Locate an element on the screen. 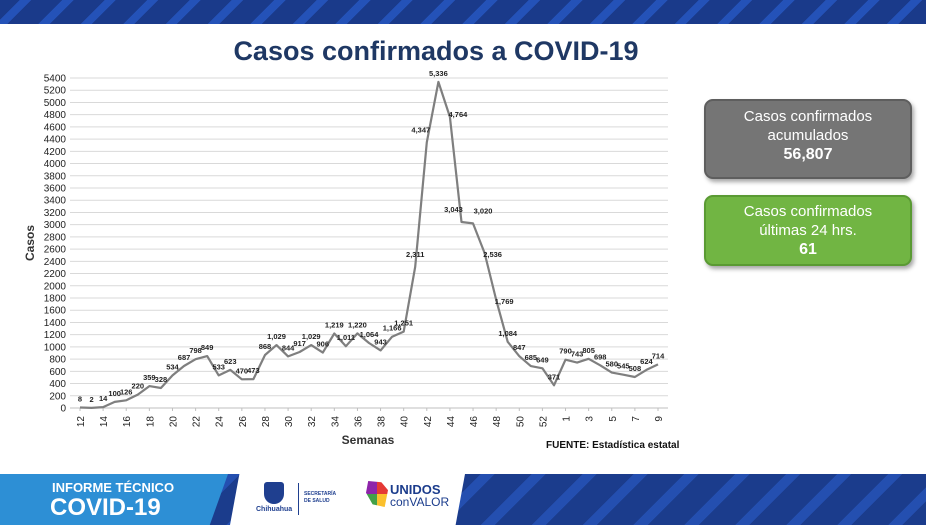 The height and width of the screenshot is (525, 926). x-tick-label: 16 is located at coordinates (127, 422).